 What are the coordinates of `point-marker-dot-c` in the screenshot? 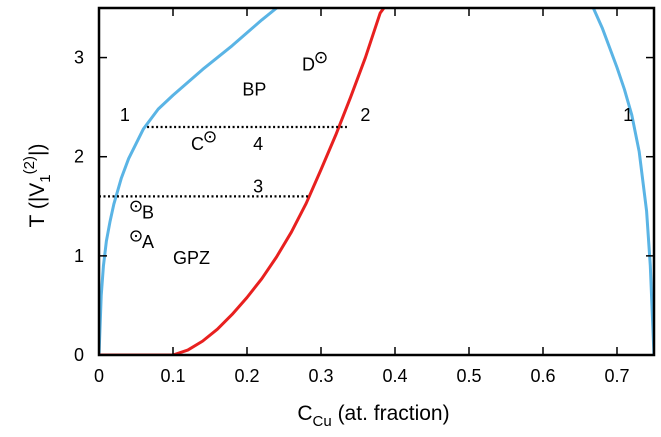 It's located at (210, 136).